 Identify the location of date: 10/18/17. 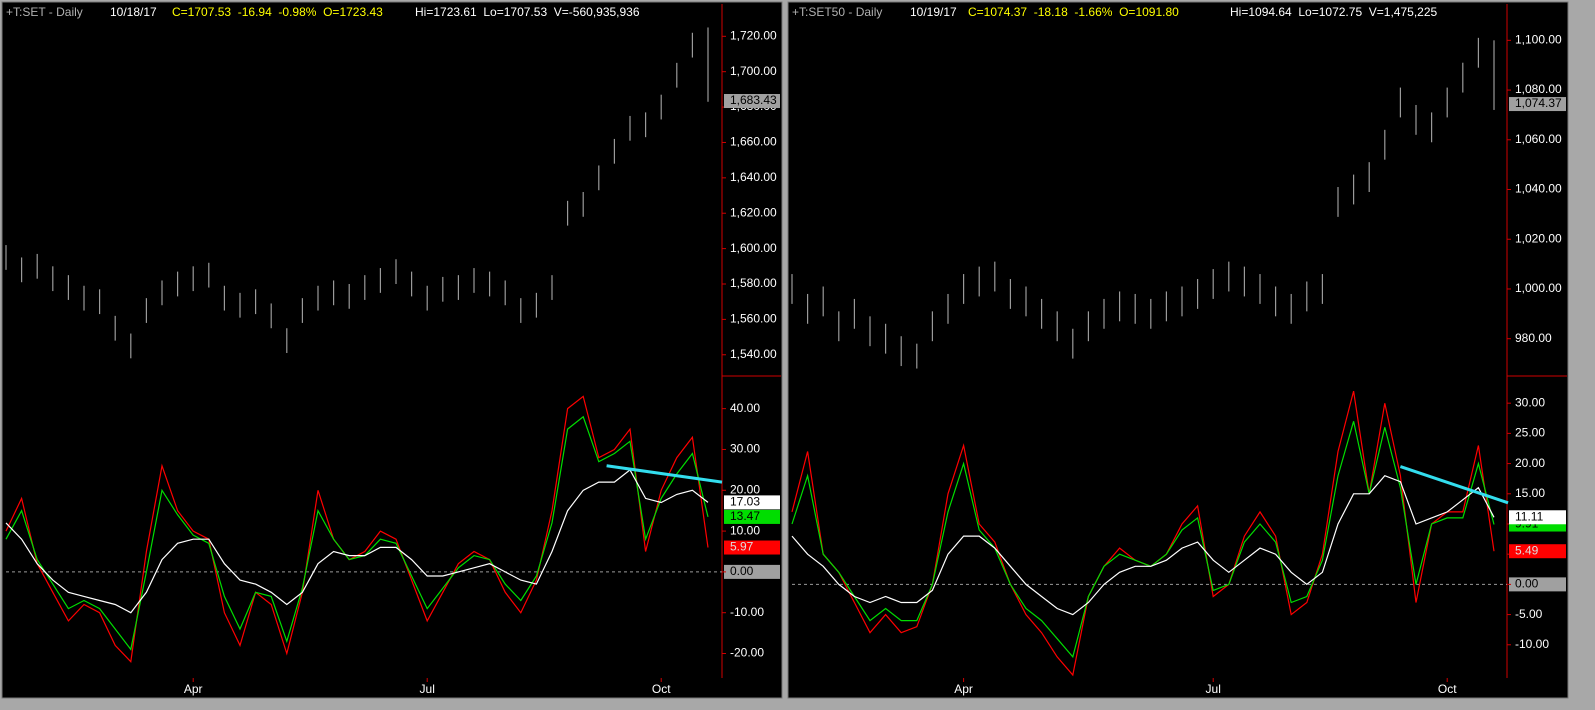
(133, 12).